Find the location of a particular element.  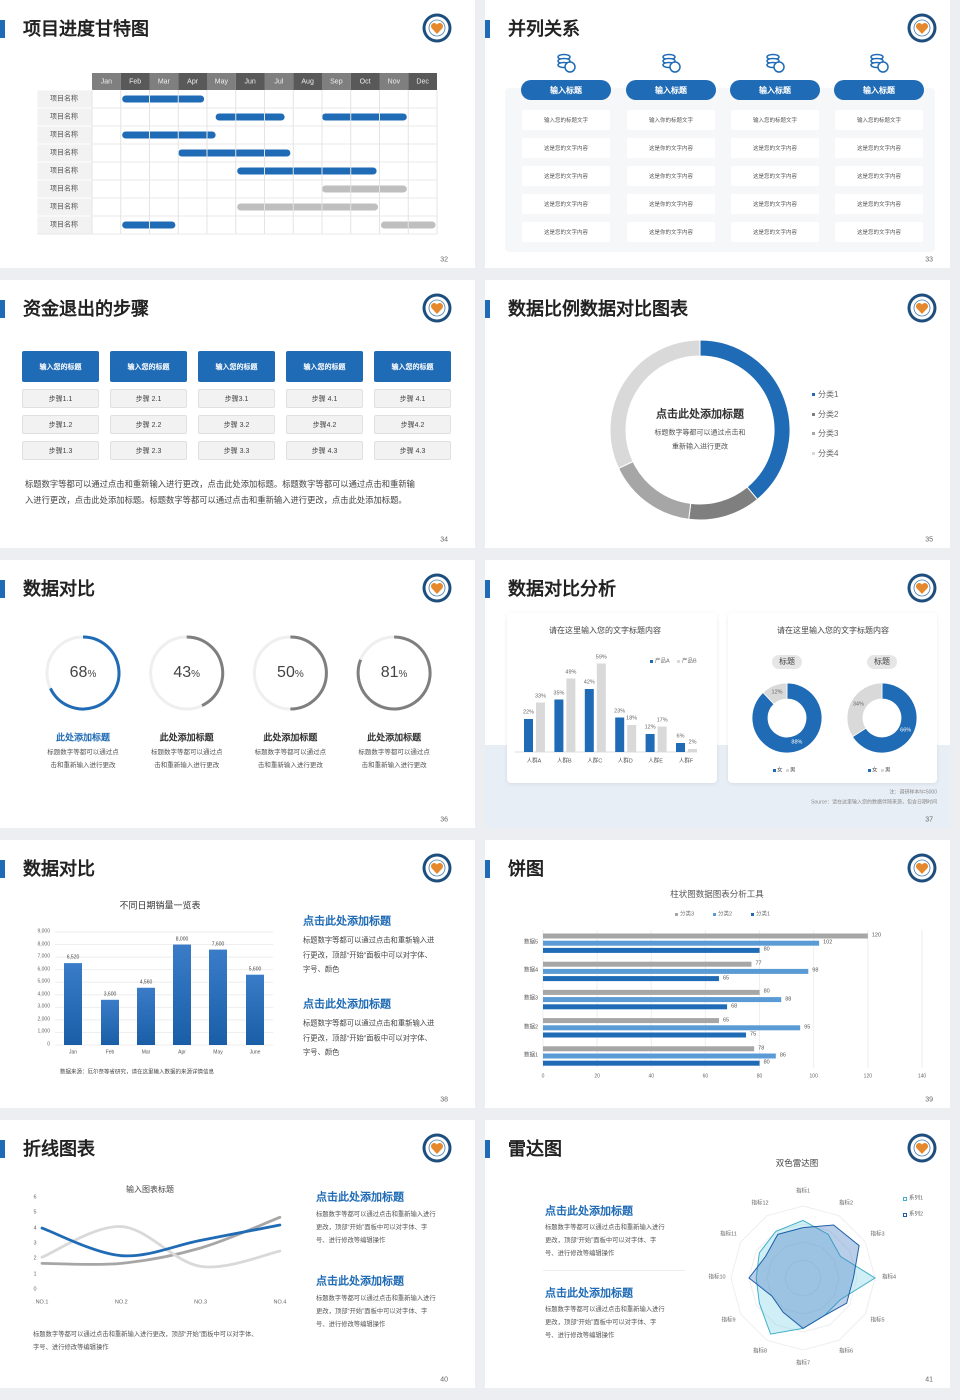

step-box: 步骤1.1 is located at coordinates (60, 398).